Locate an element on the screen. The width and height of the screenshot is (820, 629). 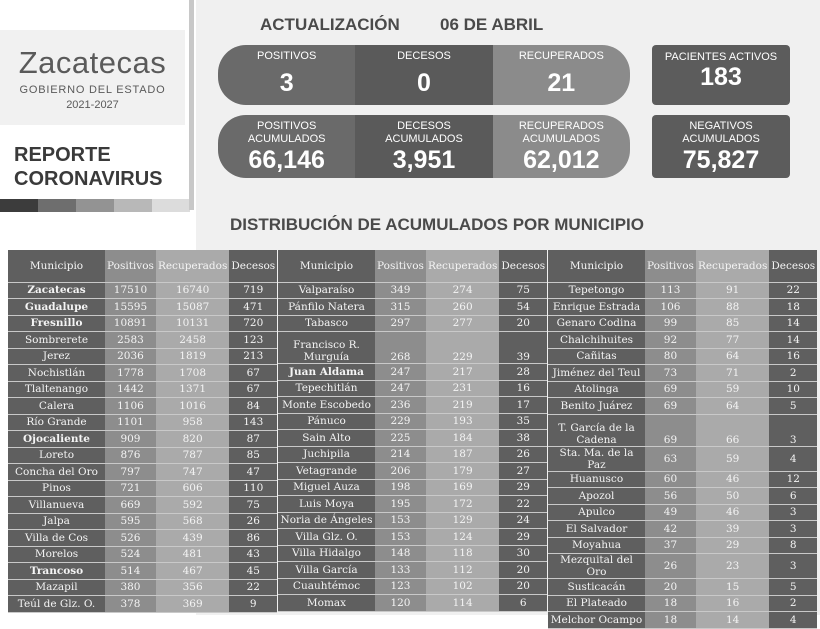
table-row: Jalpa 595 568 26 is located at coordinates (143, 521).